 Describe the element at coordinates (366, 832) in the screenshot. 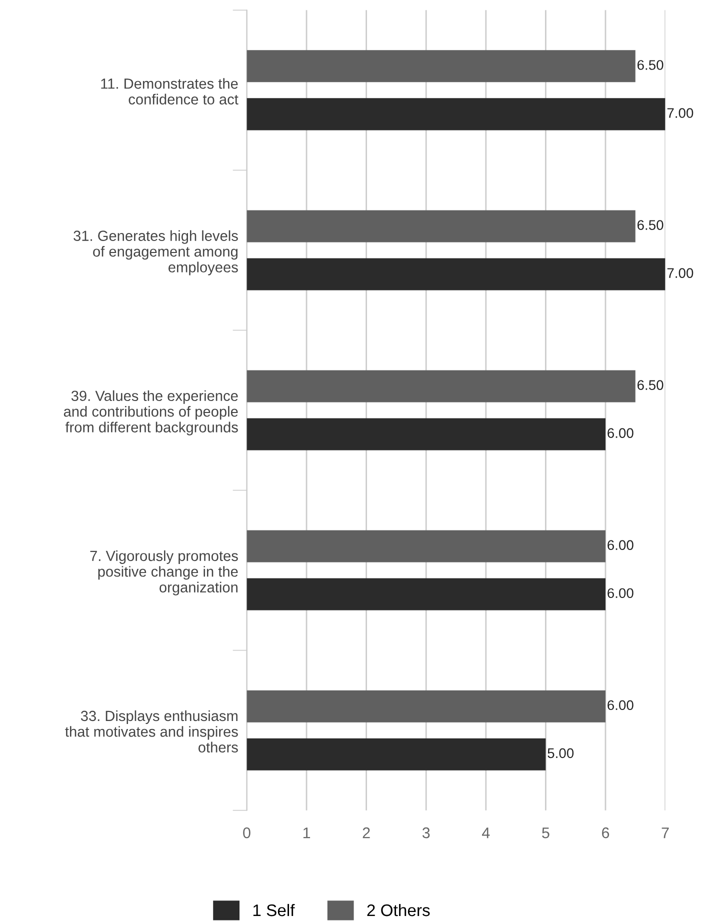

I see `x-tick-label: 2` at that location.